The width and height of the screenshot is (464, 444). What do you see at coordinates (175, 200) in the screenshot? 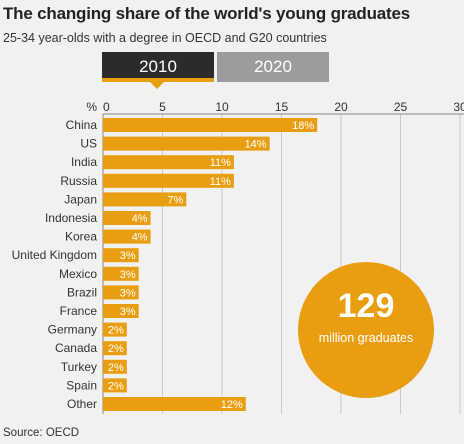
I see `data-label: 7%` at bounding box center [175, 200].